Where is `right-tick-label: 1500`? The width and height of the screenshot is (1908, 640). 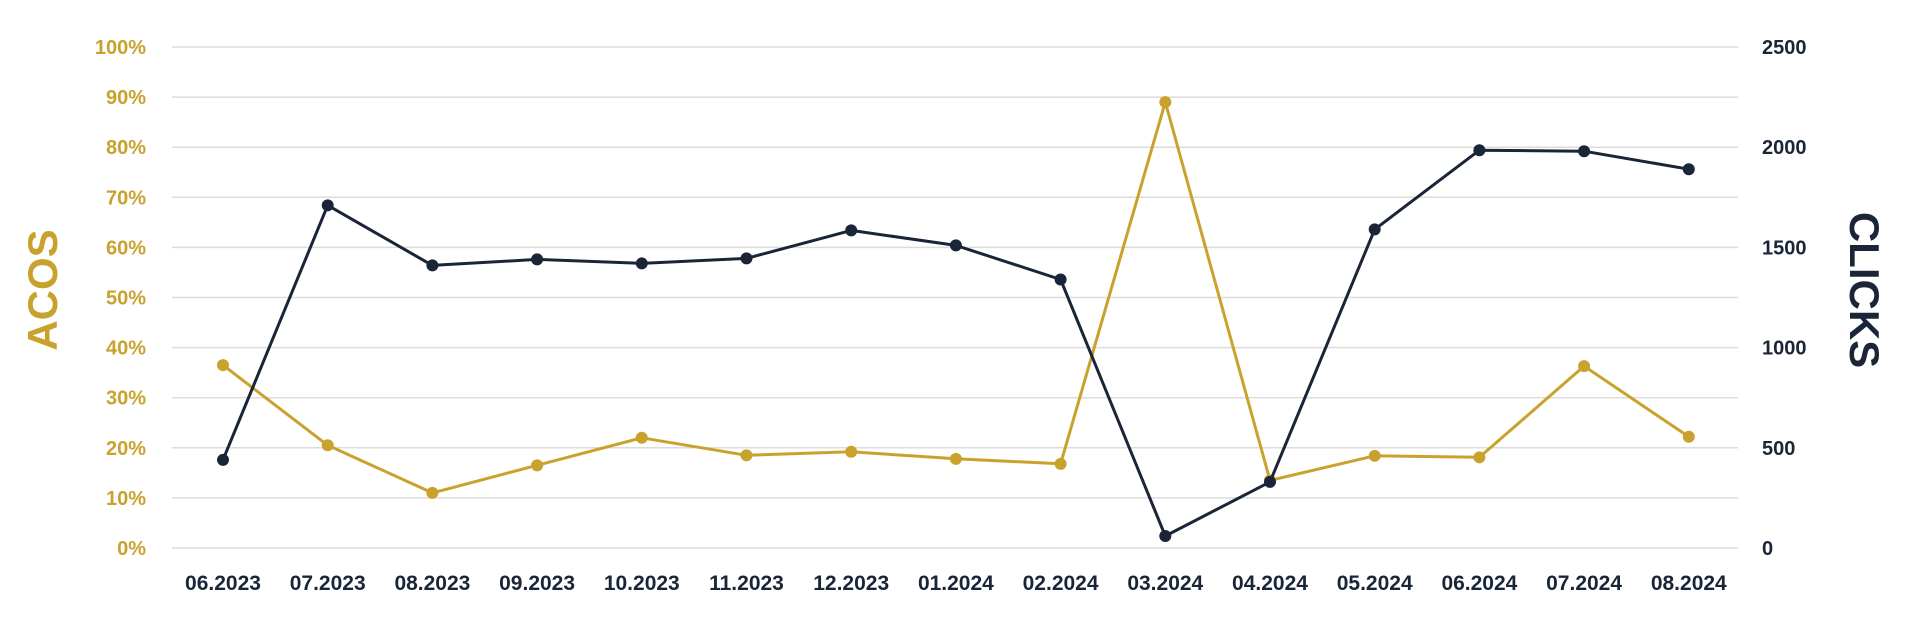
right-tick-label: 1500 is located at coordinates (1784, 248).